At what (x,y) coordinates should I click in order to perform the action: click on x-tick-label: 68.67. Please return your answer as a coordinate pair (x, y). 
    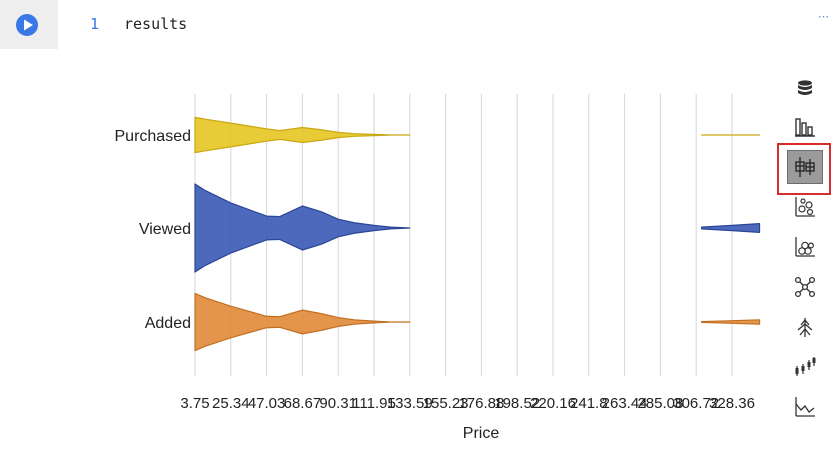
    Looking at the image, I should click on (303, 403).